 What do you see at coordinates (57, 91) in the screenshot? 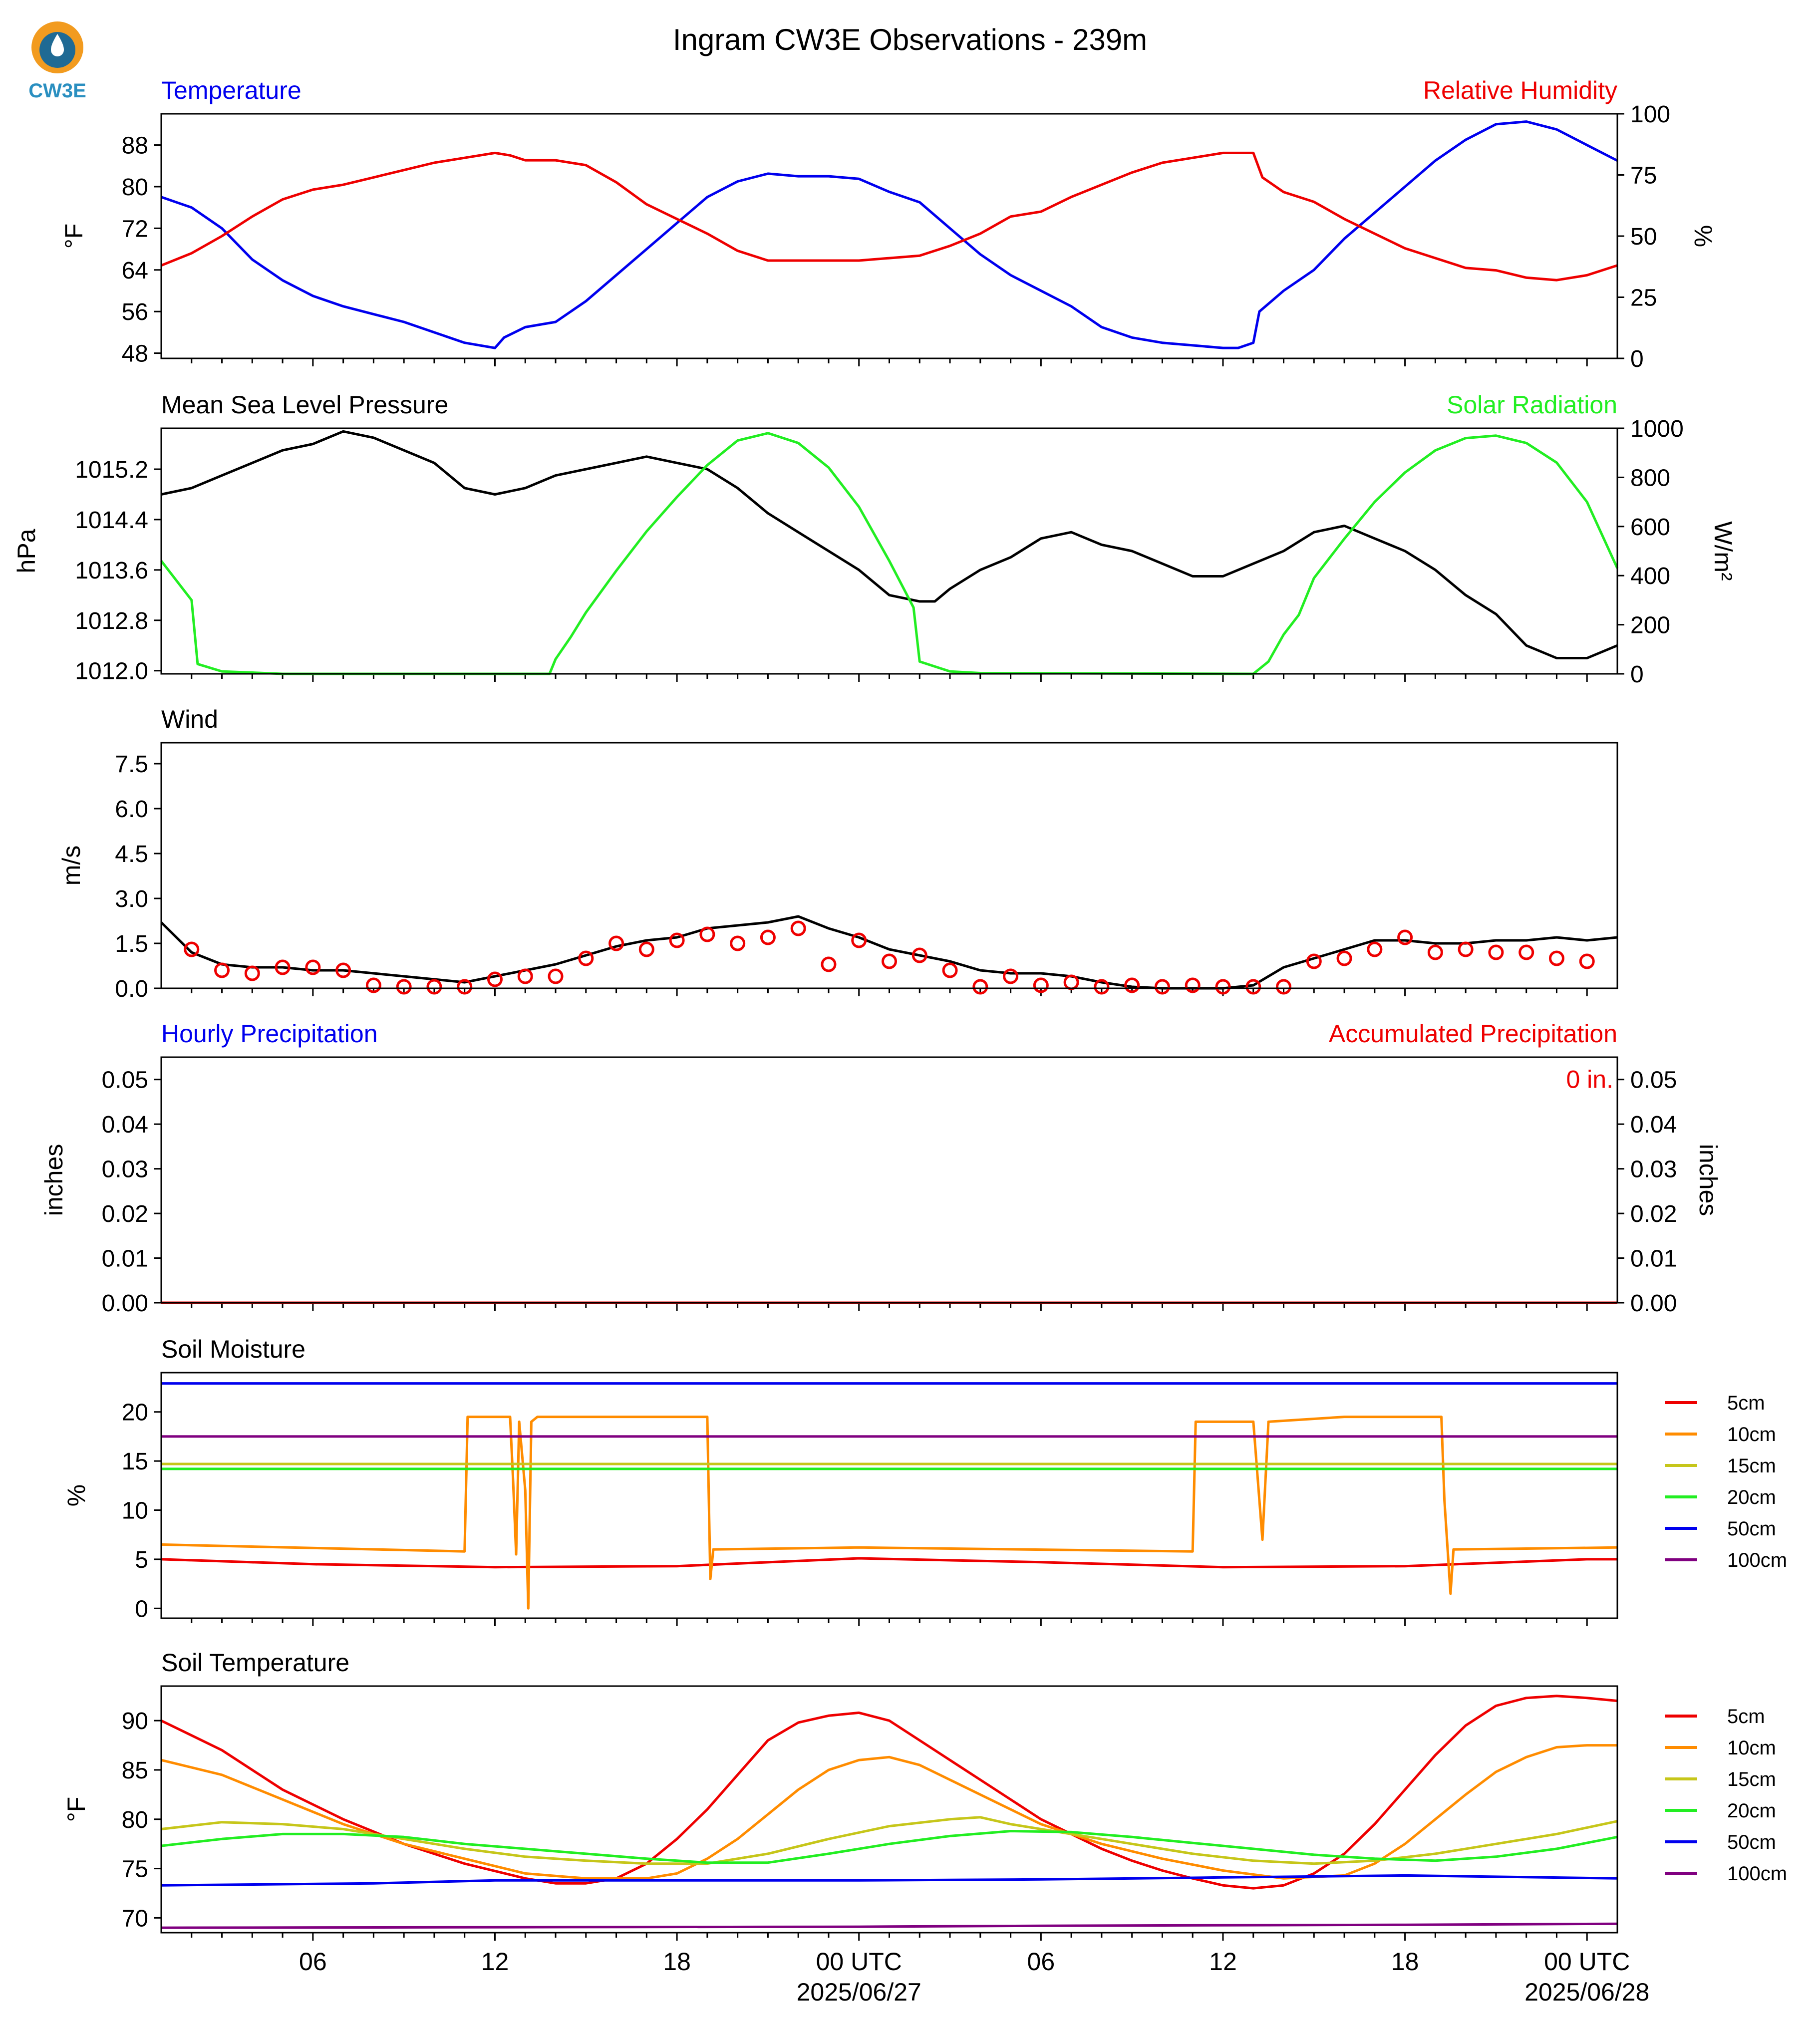
I see `logo-text: CW3E` at bounding box center [57, 91].